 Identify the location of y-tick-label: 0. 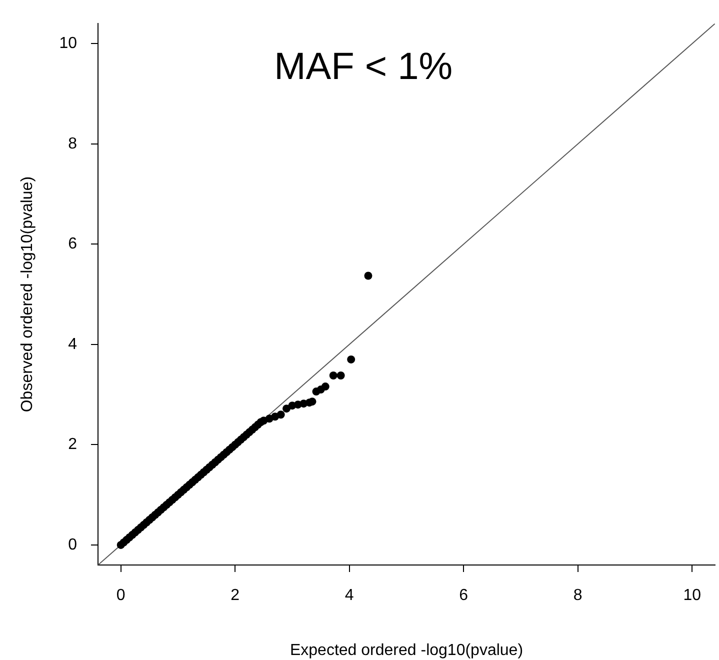
(73, 545).